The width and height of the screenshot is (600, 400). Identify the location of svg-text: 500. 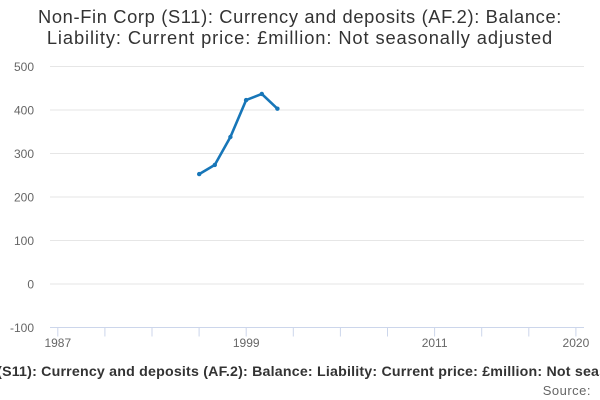
(24, 67).